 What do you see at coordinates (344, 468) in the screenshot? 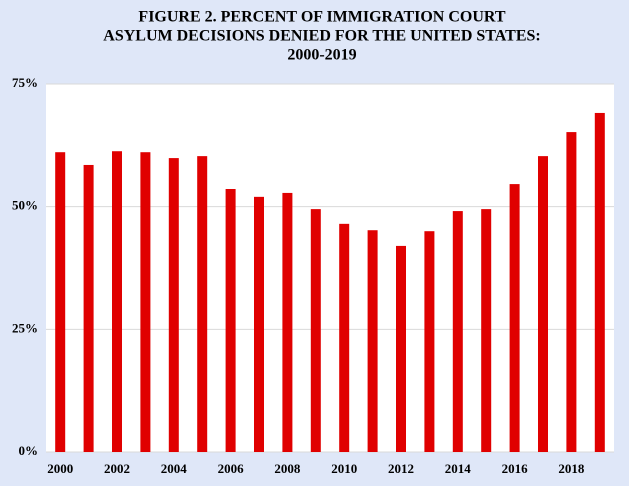
I see `x-tick-label: 2010` at bounding box center [344, 468].